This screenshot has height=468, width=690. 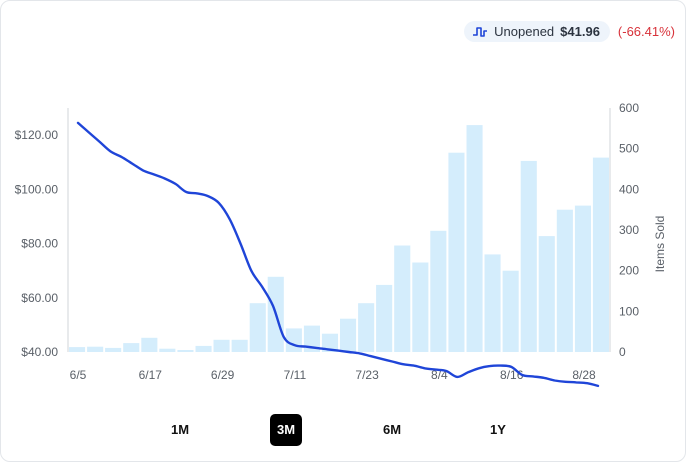 I want to click on x-tick-label: 6/17, so click(x=151, y=375).